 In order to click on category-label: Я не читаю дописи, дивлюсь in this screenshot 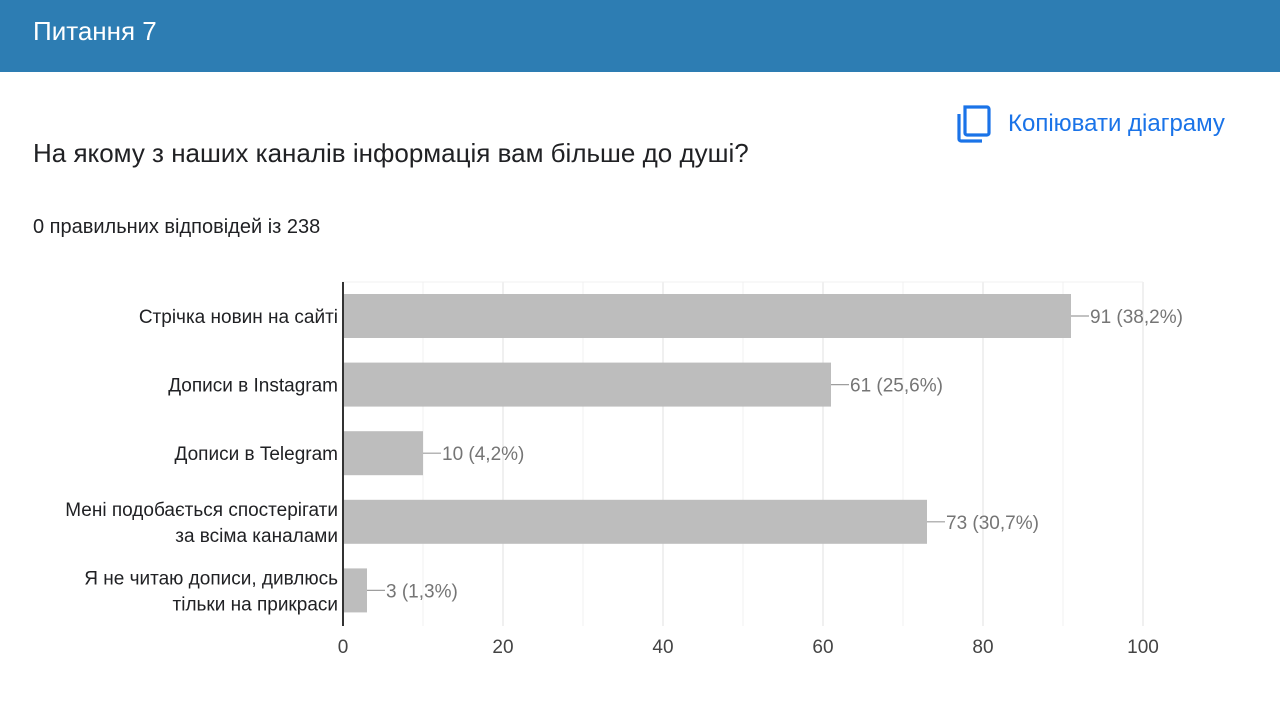, I will do `click(211, 578)`.